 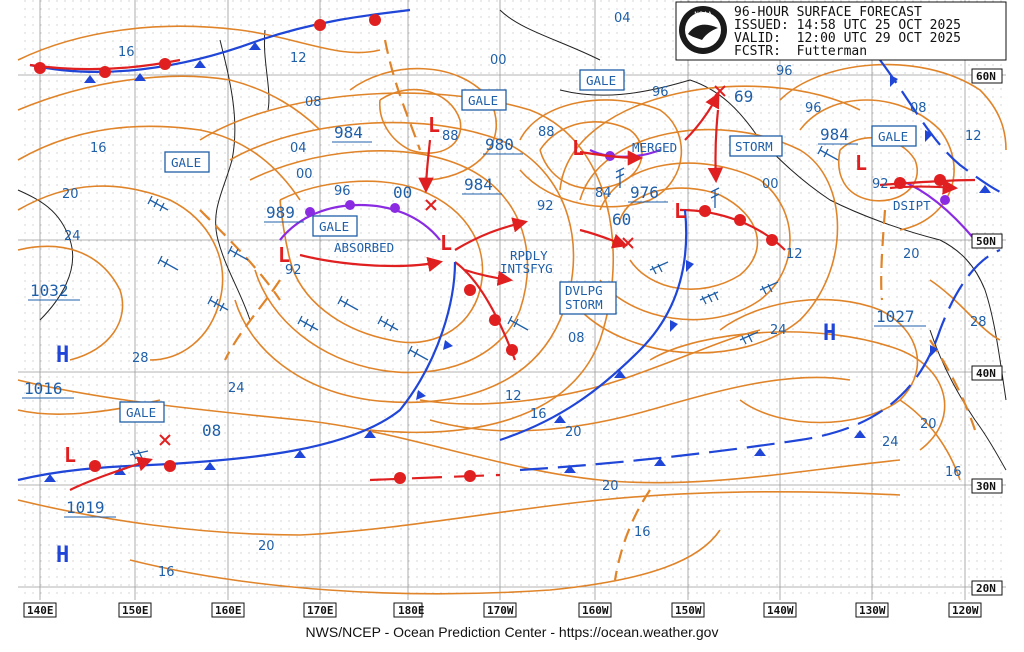 I want to click on storm-warning: STORM, so click(x=754, y=146).